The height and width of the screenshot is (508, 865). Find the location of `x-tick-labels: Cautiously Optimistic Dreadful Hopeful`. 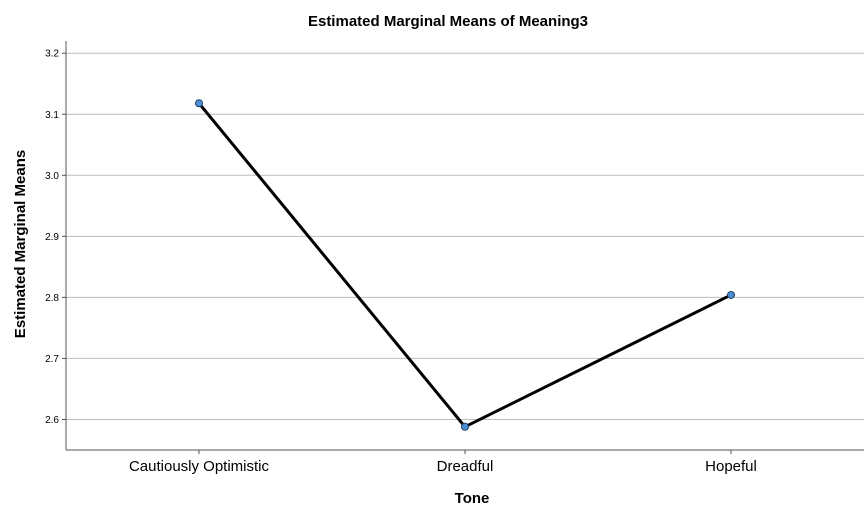

x-tick-labels: Cautiously Optimistic Dreadful Hopeful is located at coordinates (443, 462).